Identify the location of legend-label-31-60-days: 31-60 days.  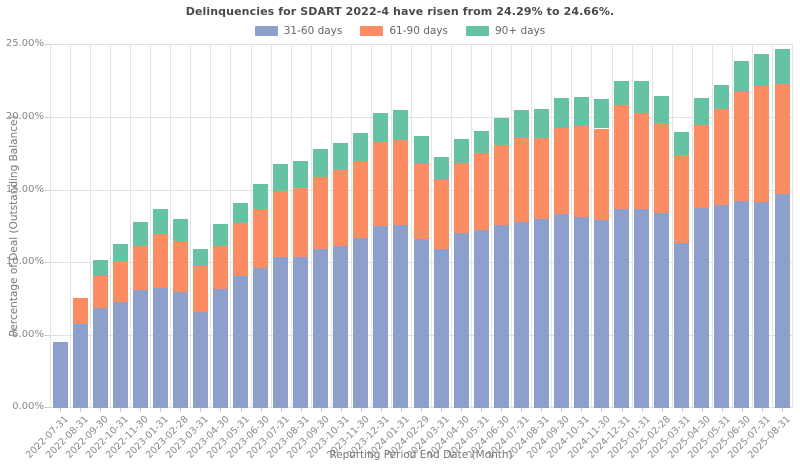
(313, 31).